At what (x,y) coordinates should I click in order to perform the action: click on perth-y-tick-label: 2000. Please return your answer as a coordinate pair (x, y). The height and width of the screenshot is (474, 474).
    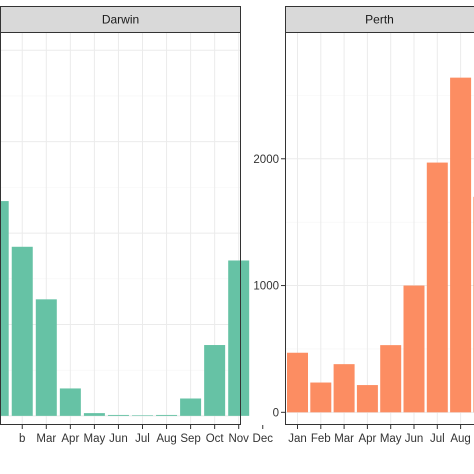
    Looking at the image, I should click on (266, 160).